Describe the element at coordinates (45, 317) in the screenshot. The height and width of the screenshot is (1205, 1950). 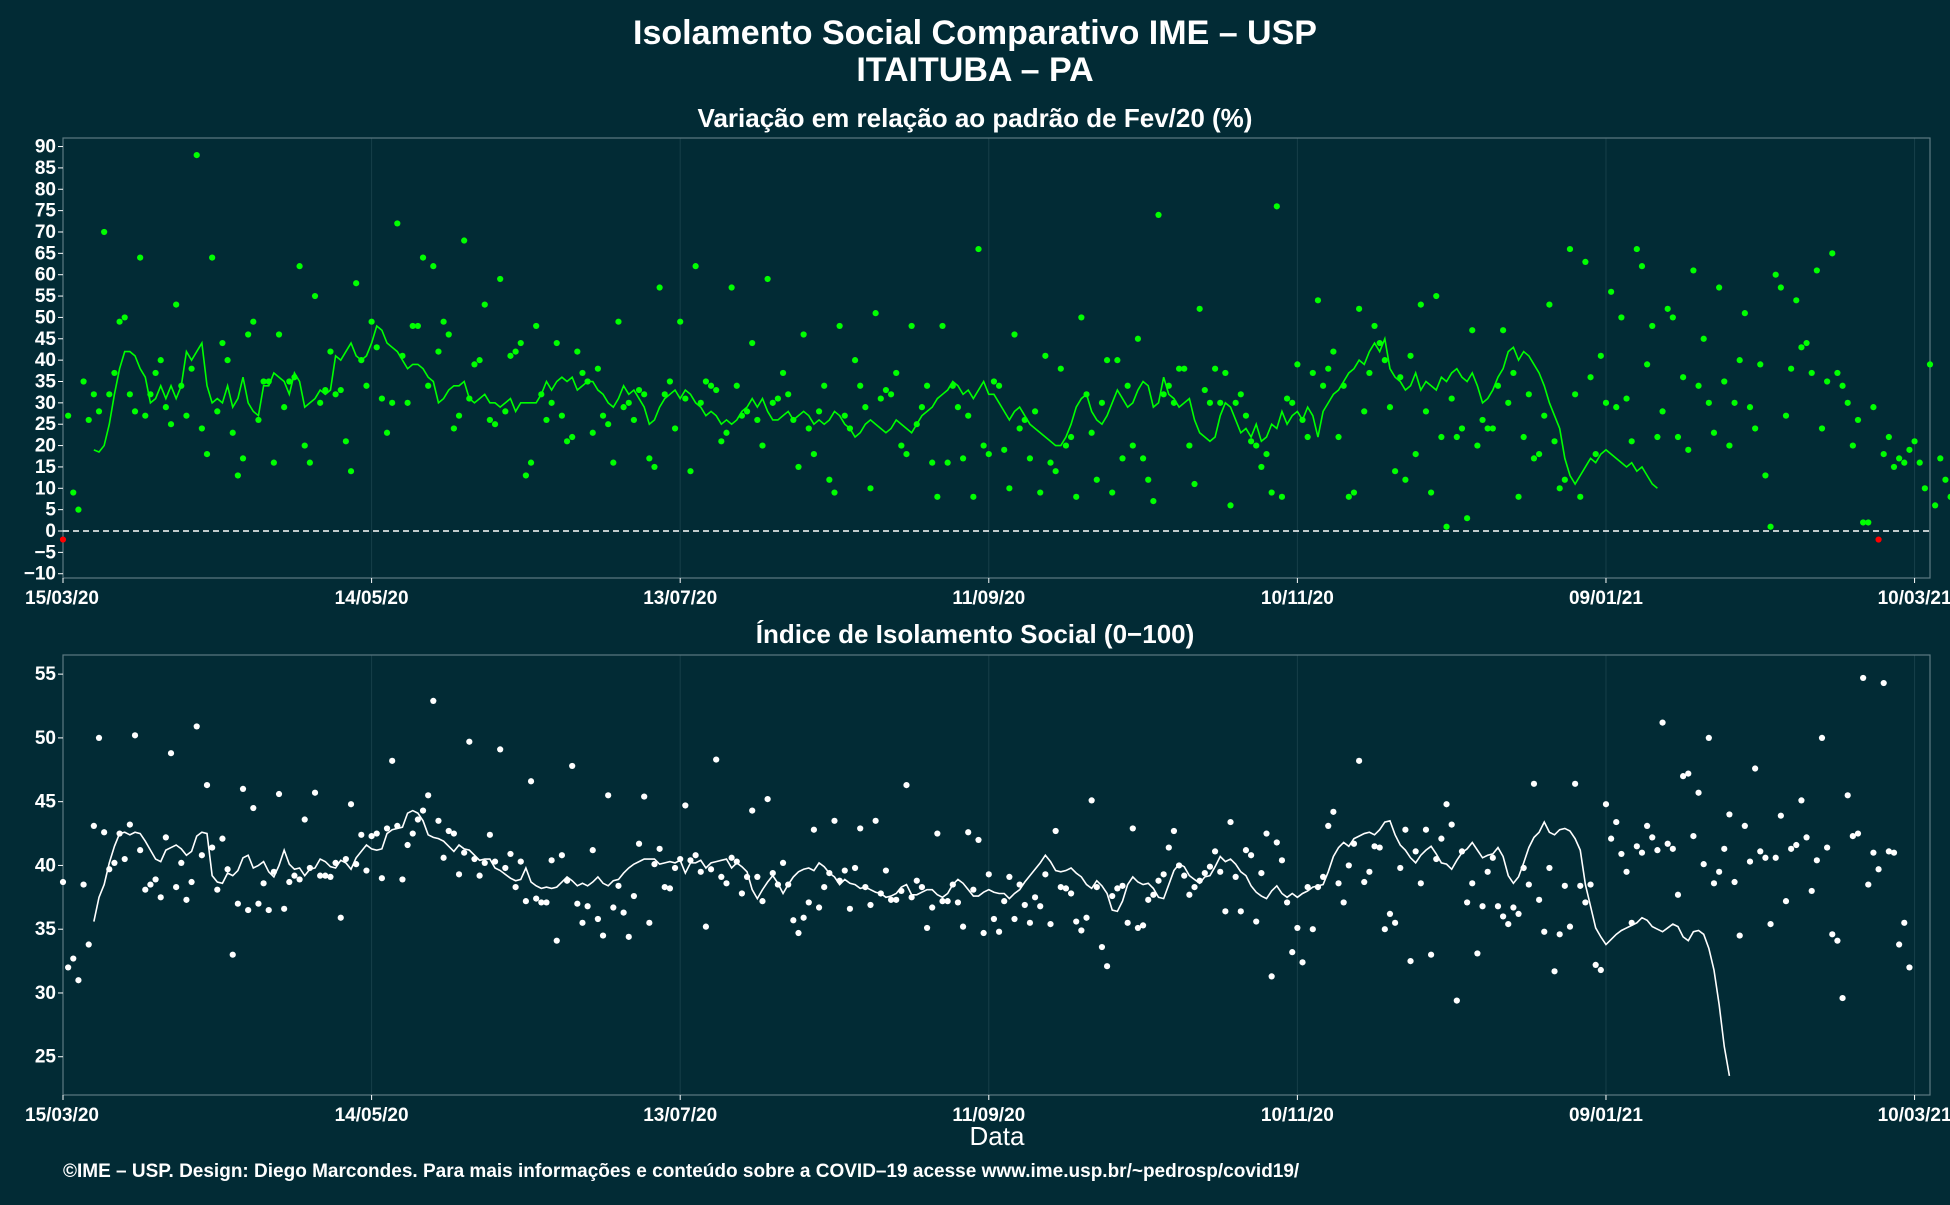
I see `top-ytick-label: 50` at that location.